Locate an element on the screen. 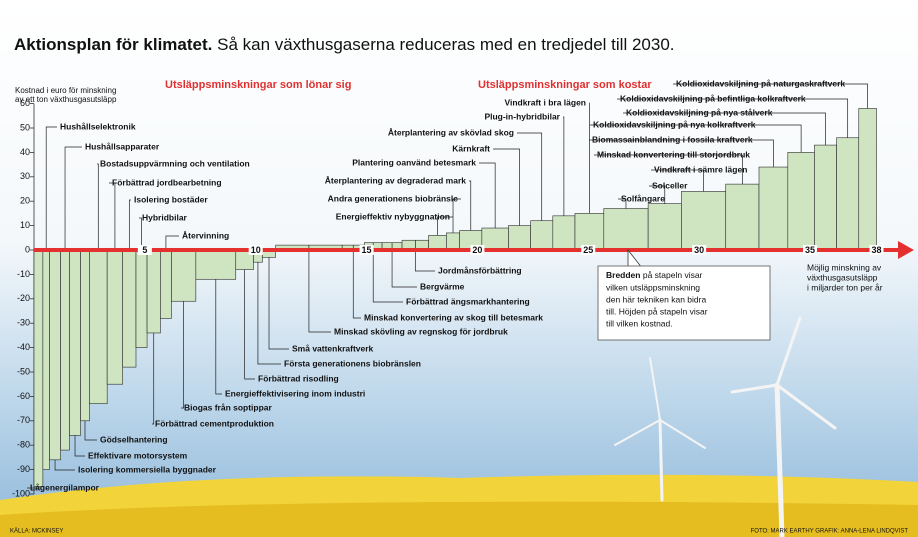 This screenshot has width=918, height=537. measure-label: Vindkraft i sämre lägen is located at coordinates (700, 169).